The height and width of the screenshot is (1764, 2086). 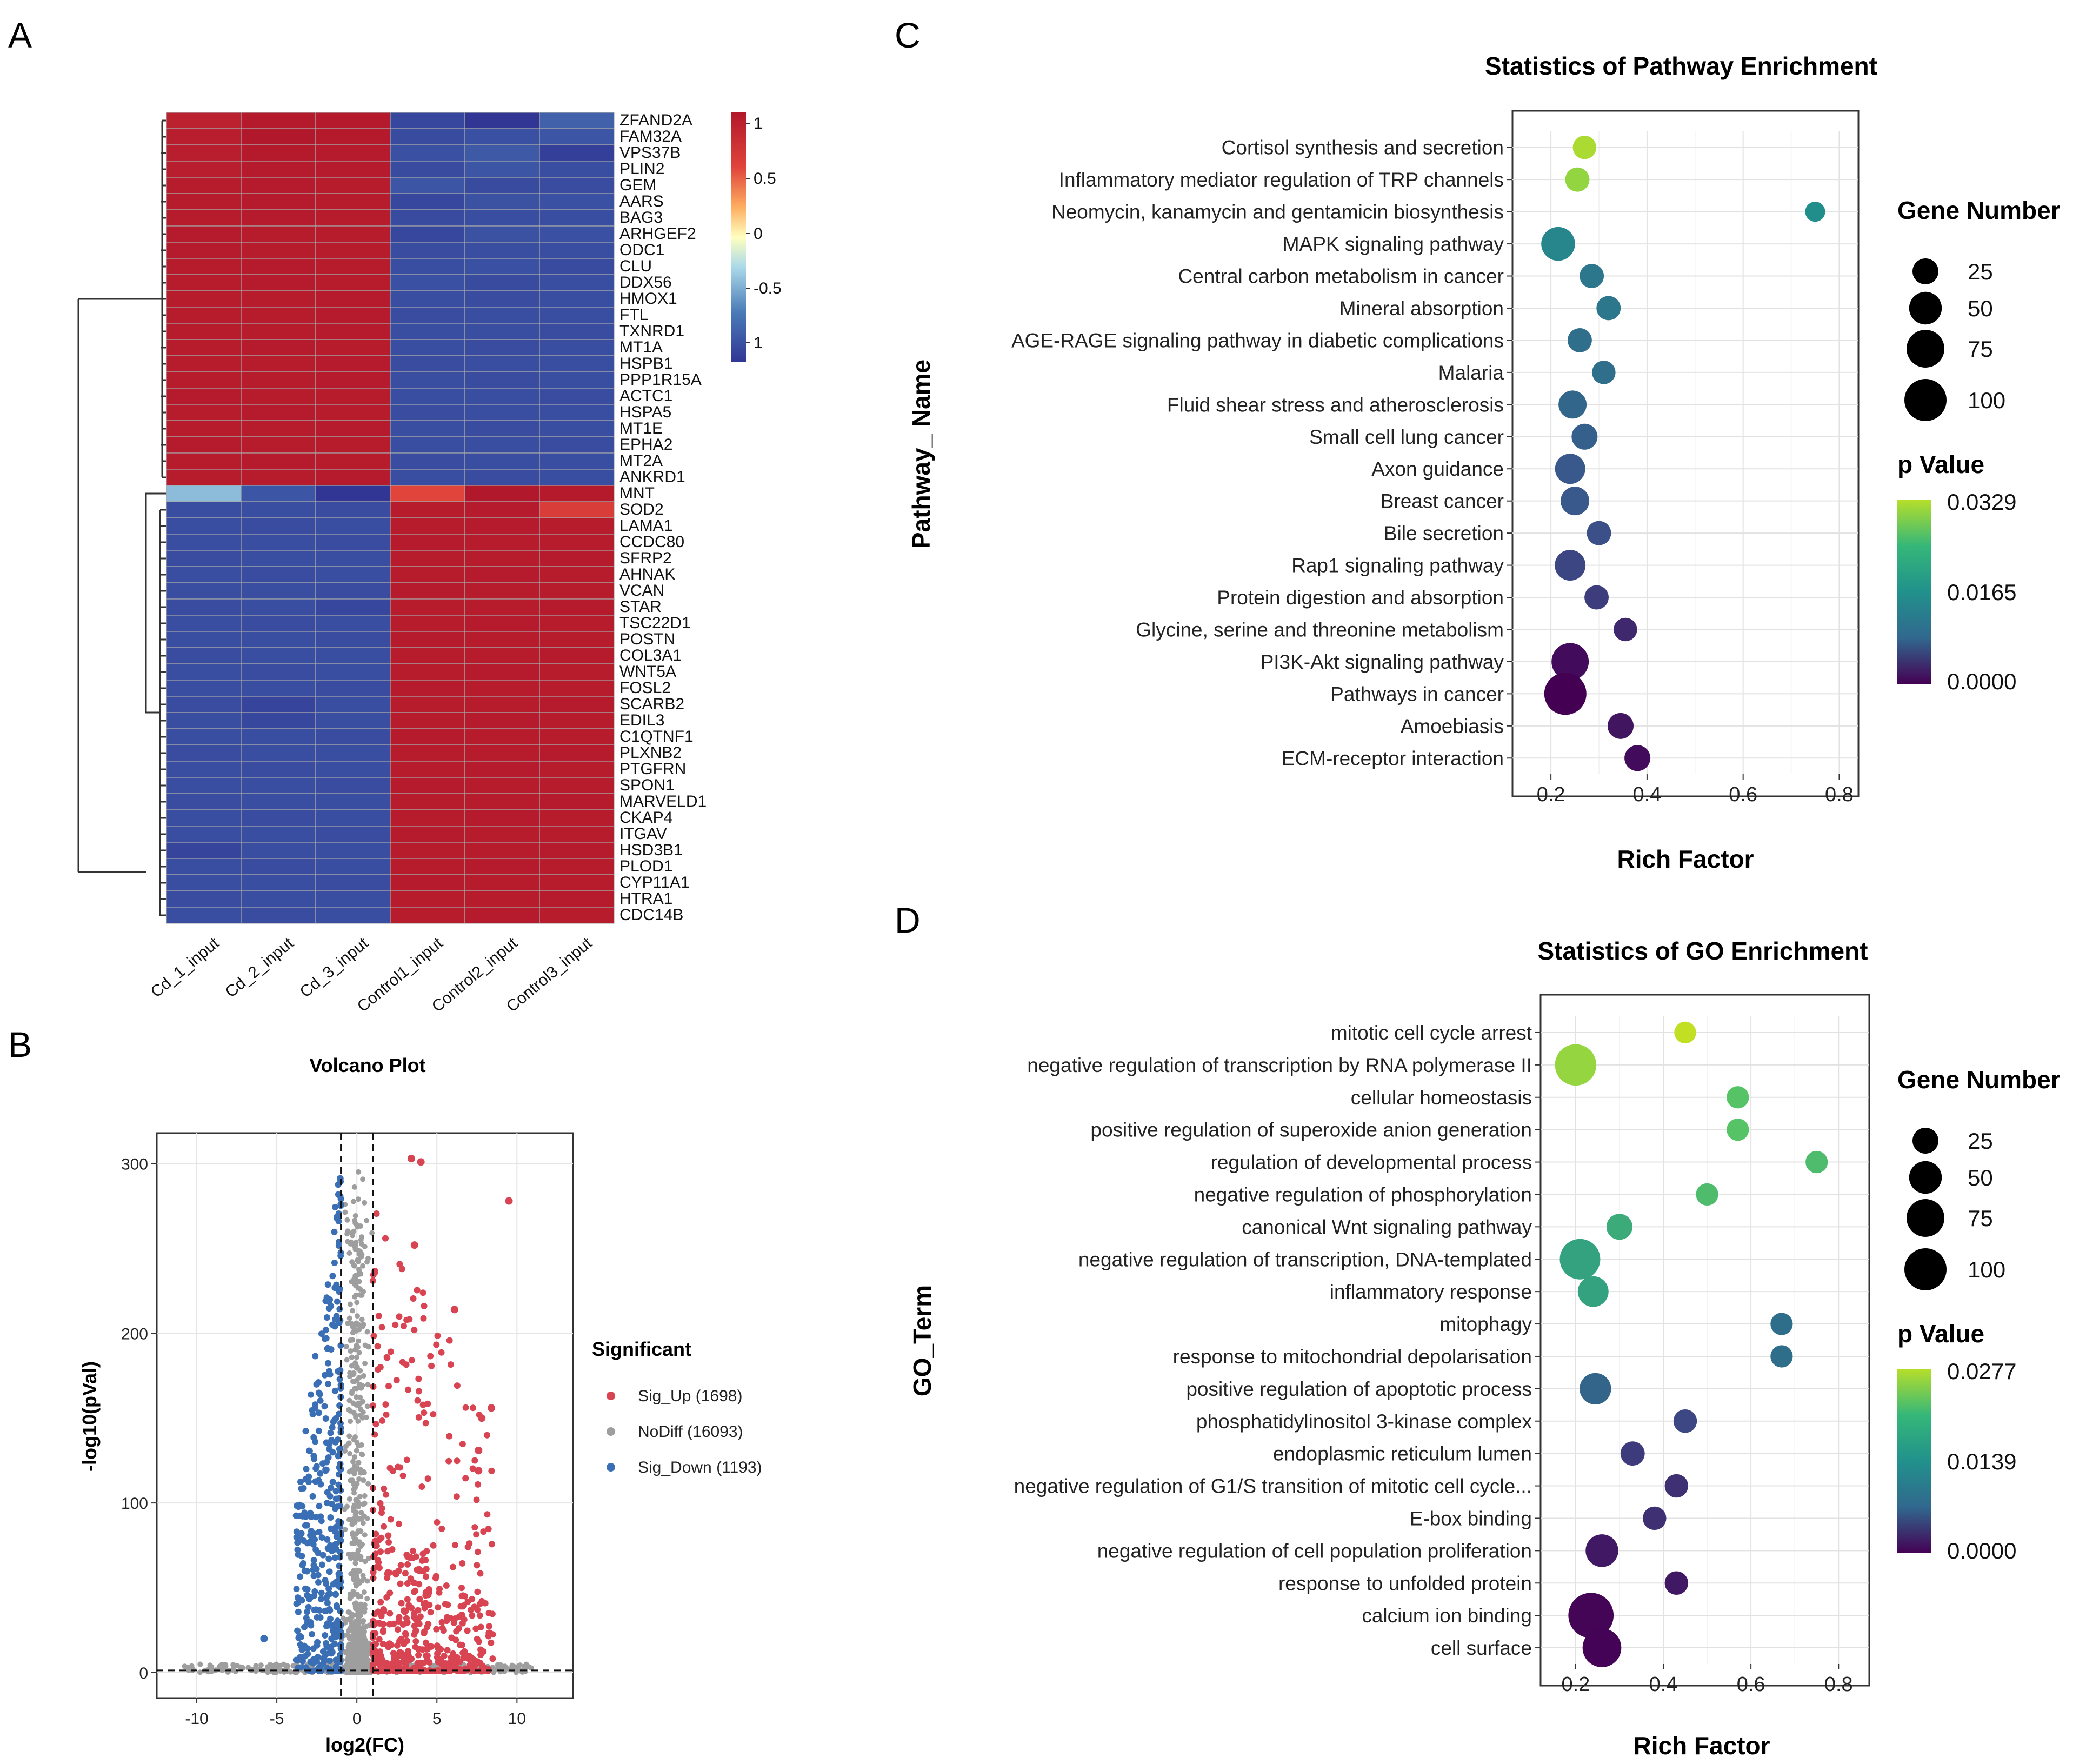 What do you see at coordinates (1406, 437) in the screenshot?
I see `category-label: Small cell lung cancer` at bounding box center [1406, 437].